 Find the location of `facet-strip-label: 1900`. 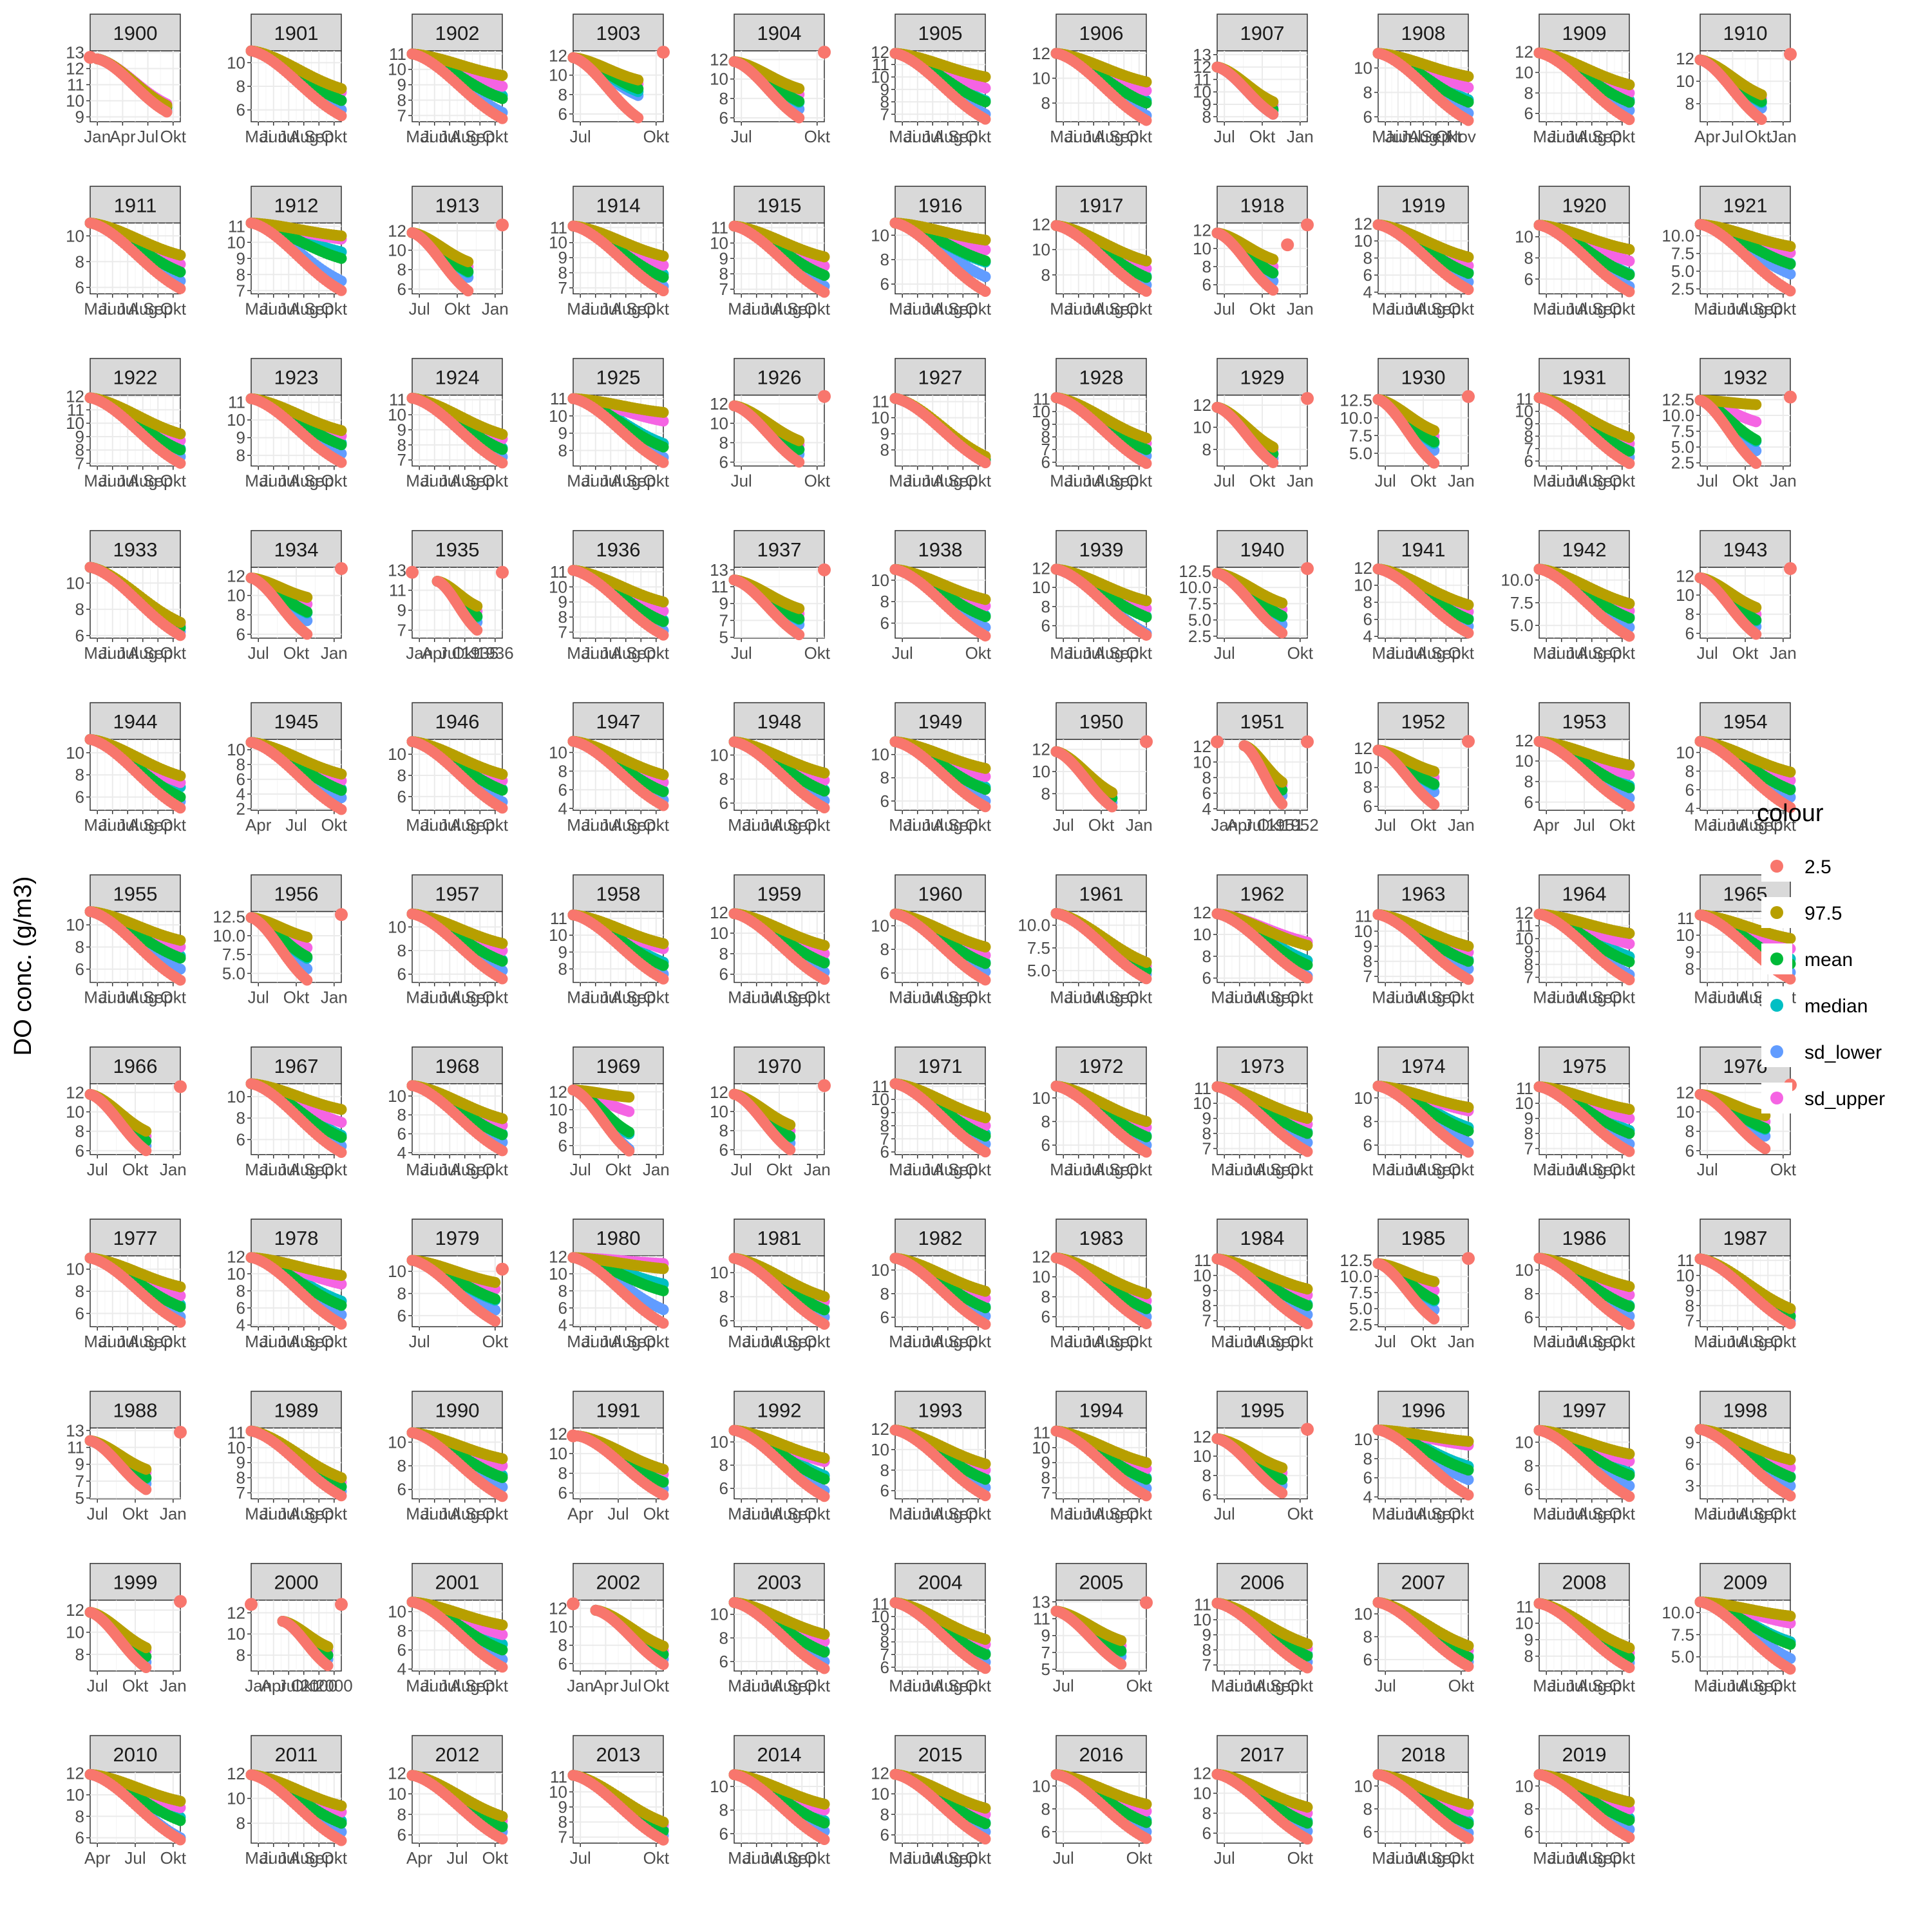

facet-strip-label: 1900 is located at coordinates (135, 33).